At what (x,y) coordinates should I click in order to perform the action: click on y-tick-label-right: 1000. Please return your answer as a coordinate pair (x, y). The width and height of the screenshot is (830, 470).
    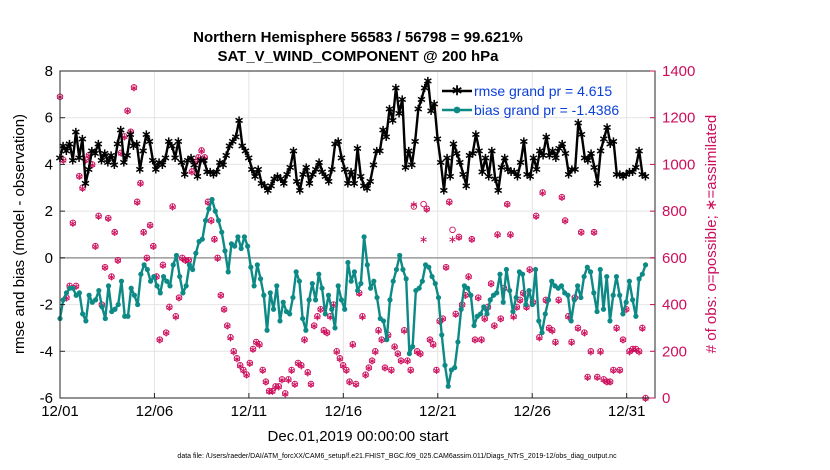
    Looking at the image, I should click on (678, 164).